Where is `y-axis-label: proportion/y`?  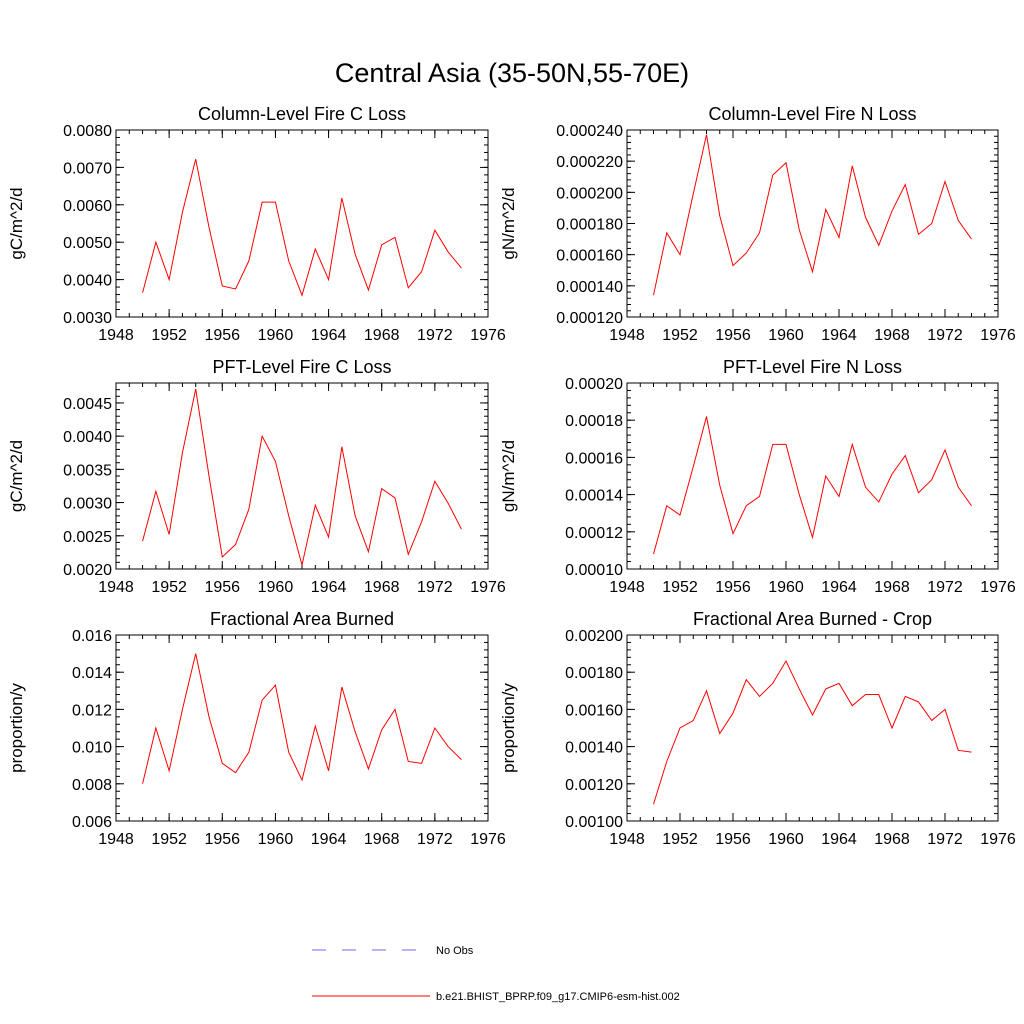
y-axis-label: proportion/y is located at coordinates (16, 728).